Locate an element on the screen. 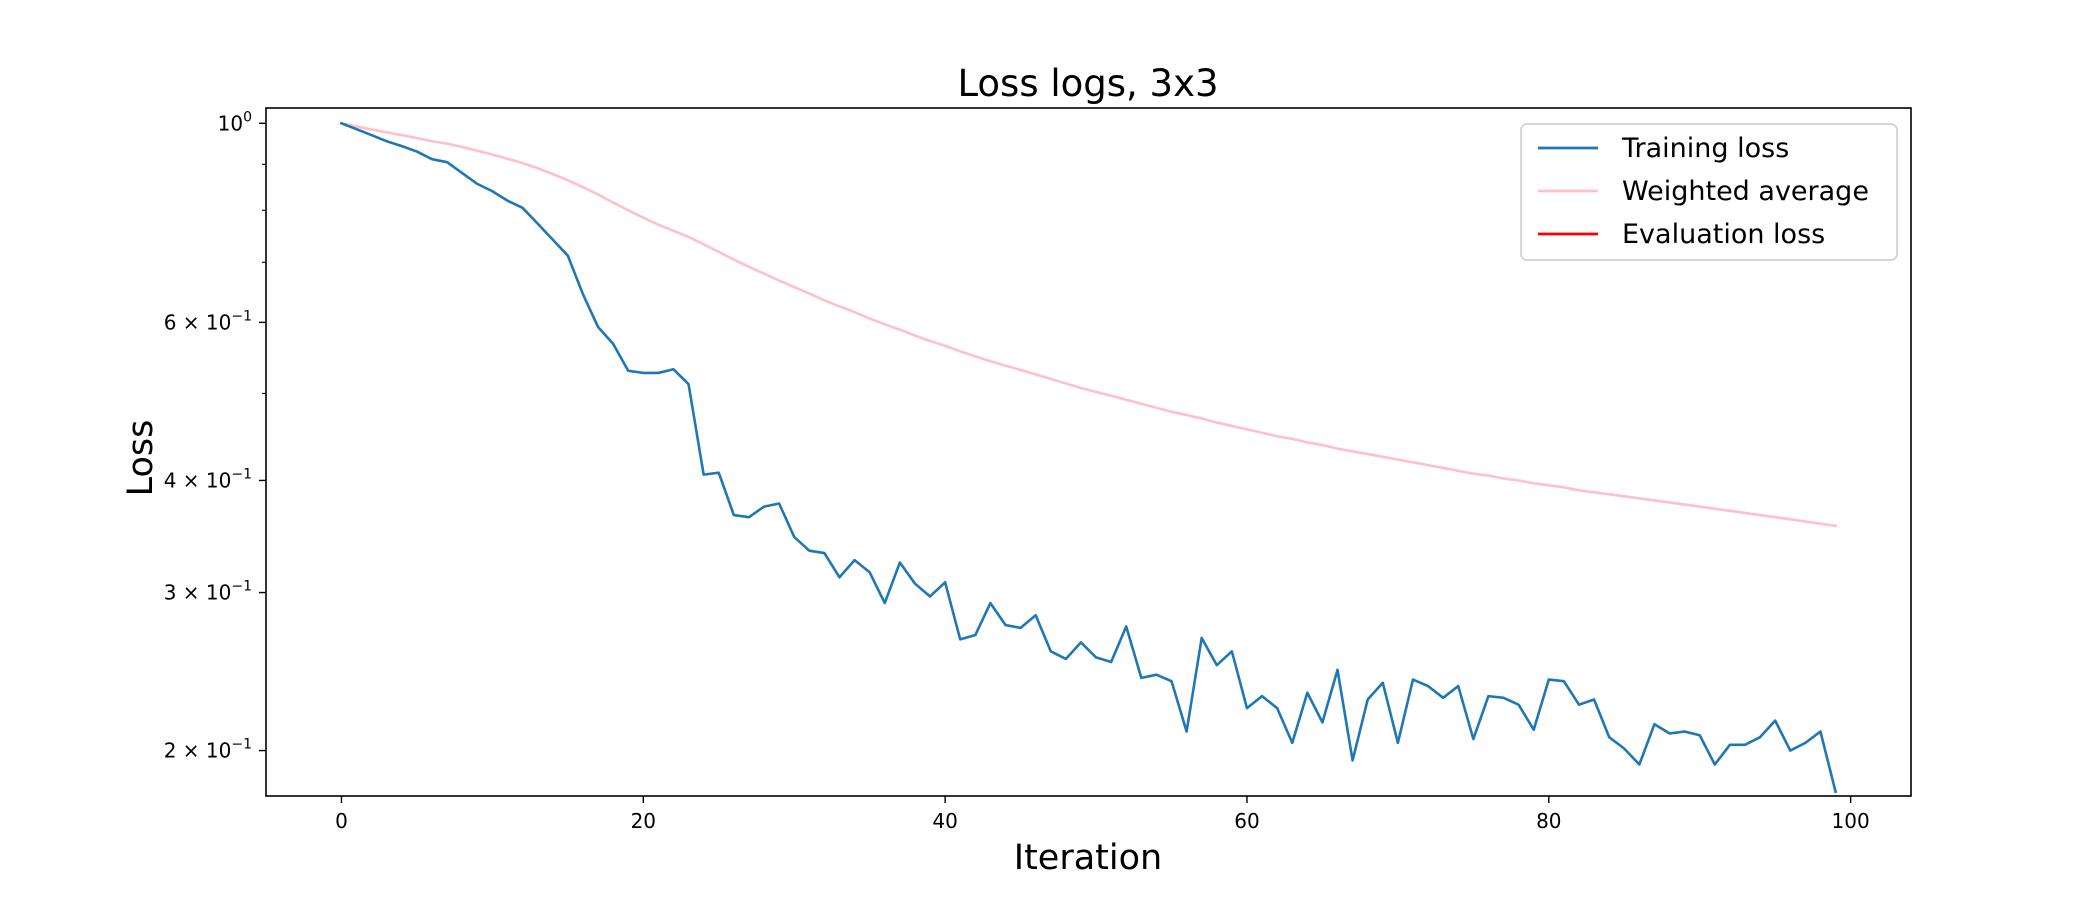 This screenshot has height=904, width=2100. y-tick-label: 2 × 10⁻¹ is located at coordinates (208, 750).